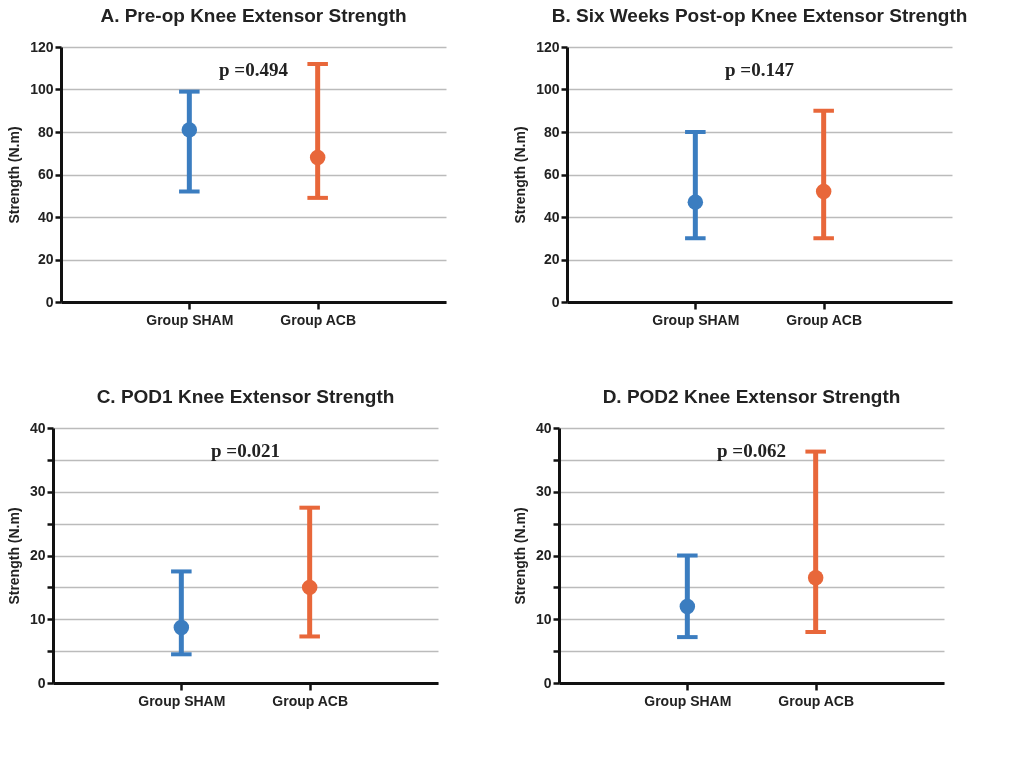 The height and width of the screenshot is (760, 1013). What do you see at coordinates (760, 69) in the screenshot?
I see `annotation: p =0.147` at bounding box center [760, 69].